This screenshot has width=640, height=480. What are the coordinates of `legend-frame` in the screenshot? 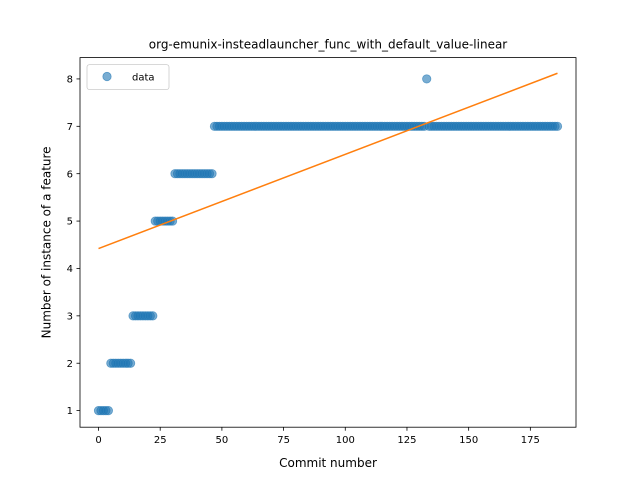 It's located at (128, 77).